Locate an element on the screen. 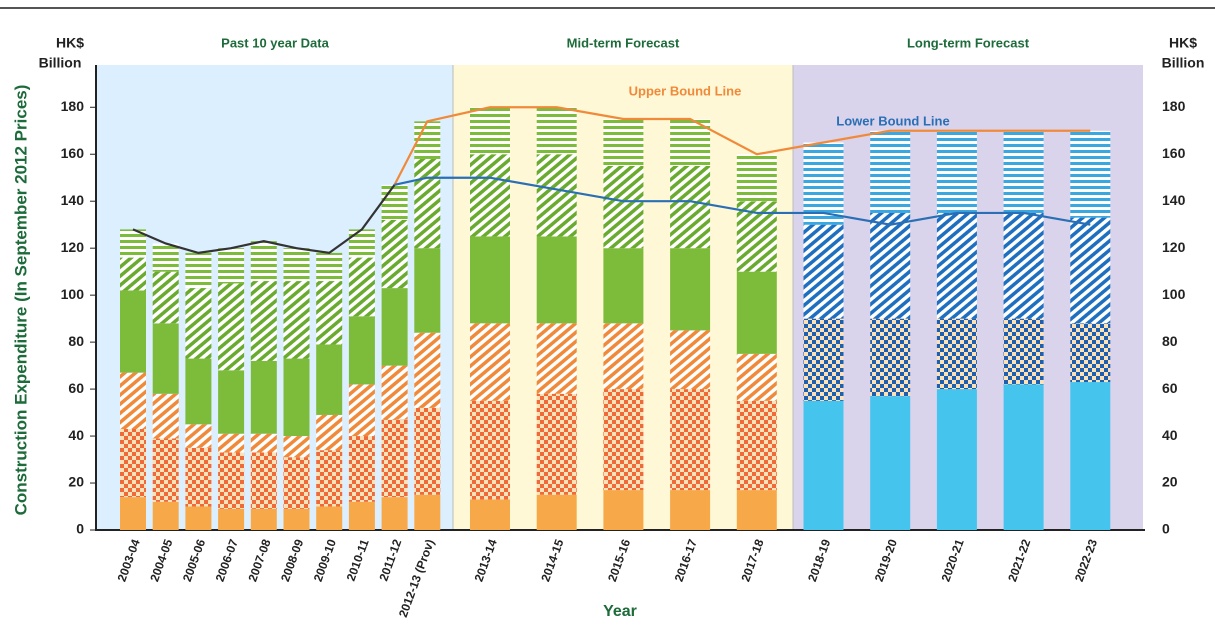 This screenshot has width=1215, height=626. y-unit: Billion is located at coordinates (60, 63).